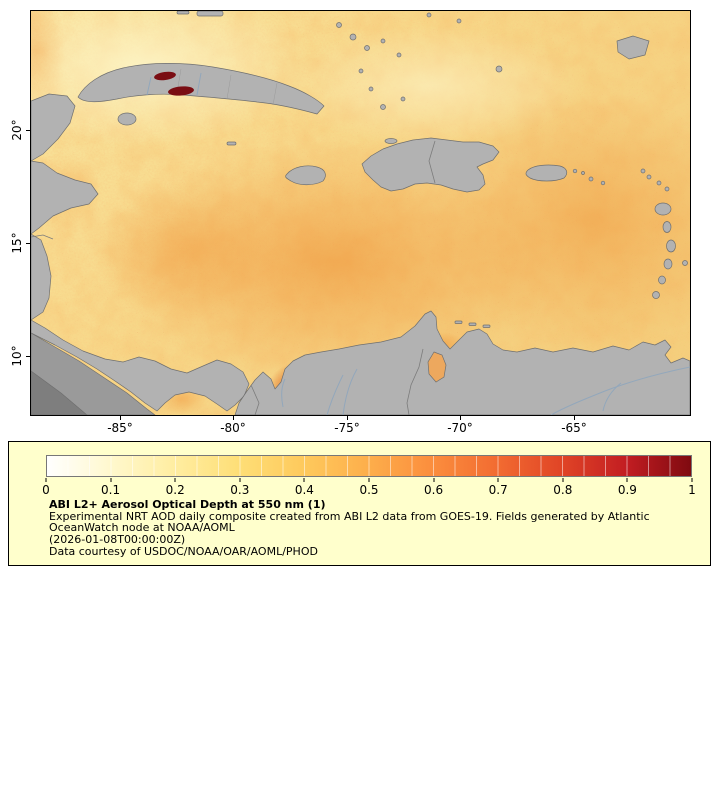 The width and height of the screenshot is (720, 800). I want to click on legend-timestamp: (2026-01-08T00:00:00Z), so click(117, 540).